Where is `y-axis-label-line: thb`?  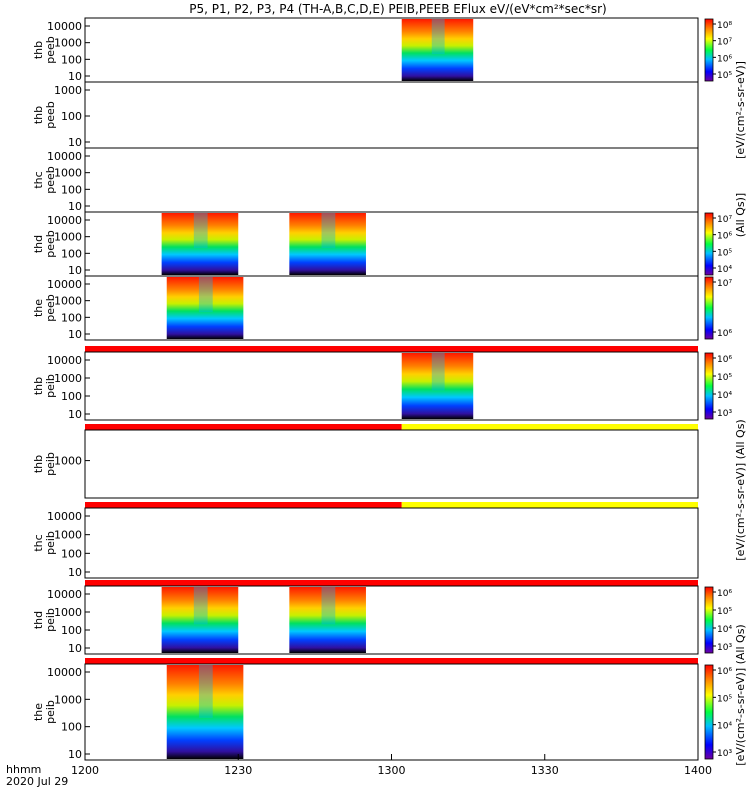 y-axis-label-line: thb is located at coordinates (38, 50).